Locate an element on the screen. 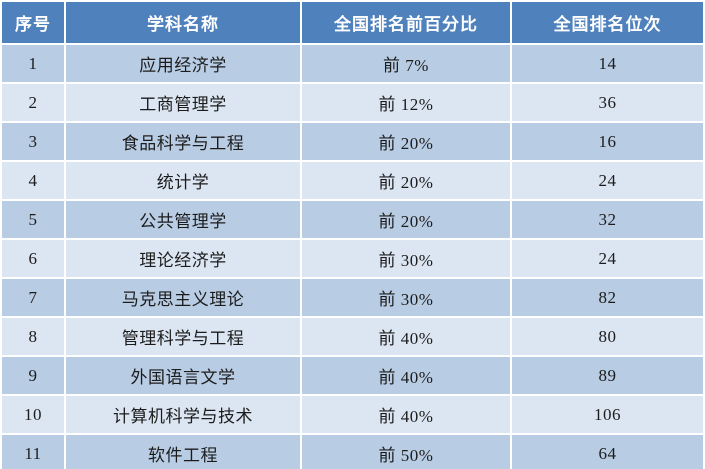  cell-index: 7 is located at coordinates (33, 297).